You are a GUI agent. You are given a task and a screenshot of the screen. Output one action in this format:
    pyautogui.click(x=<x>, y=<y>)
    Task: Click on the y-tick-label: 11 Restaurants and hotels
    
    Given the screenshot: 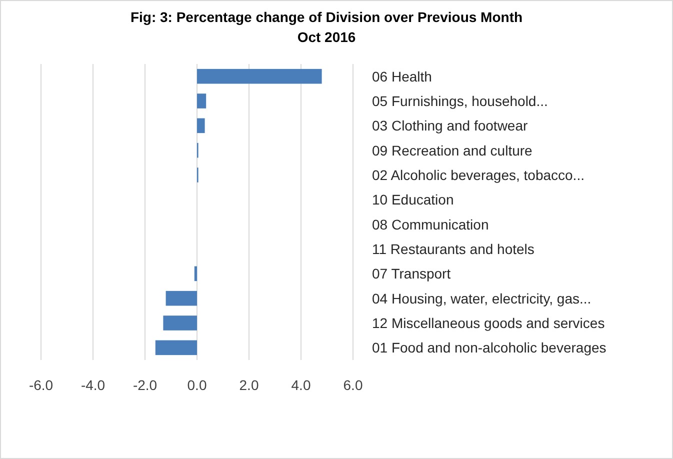 What is the action you would take?
    pyautogui.click(x=453, y=249)
    